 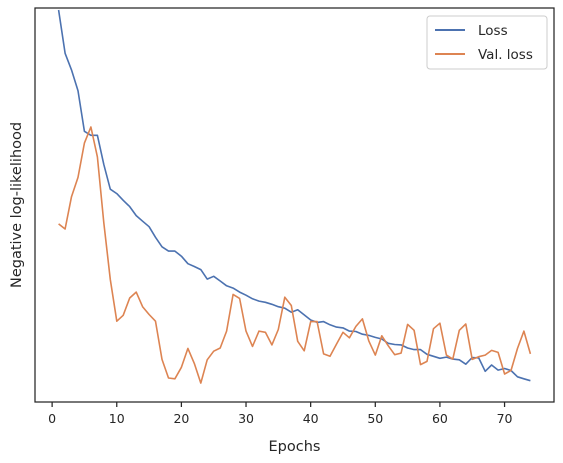 What do you see at coordinates (487, 42) in the screenshot?
I see `legend: Loss Val. loss` at bounding box center [487, 42].